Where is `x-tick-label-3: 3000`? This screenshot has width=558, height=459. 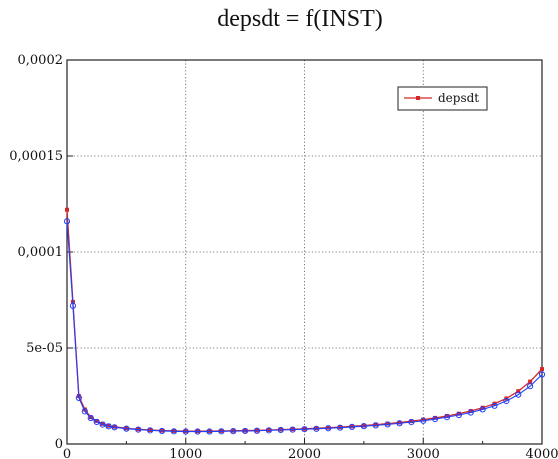 x-tick-label-3: 3000 is located at coordinates (423, 453).